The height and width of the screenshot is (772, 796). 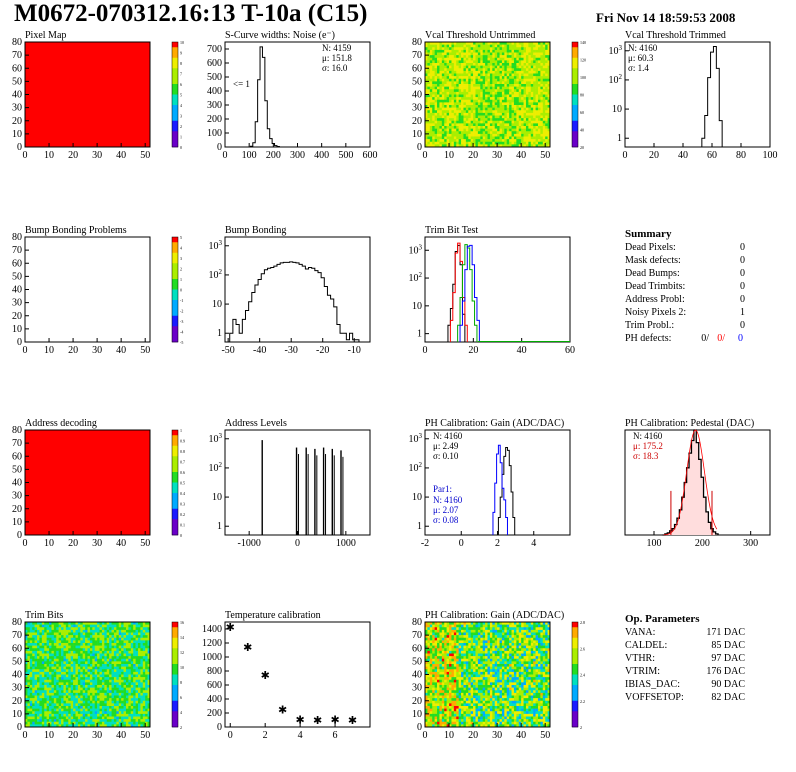 I want to click on y-tick-label: 70, so click(x=17, y=250).